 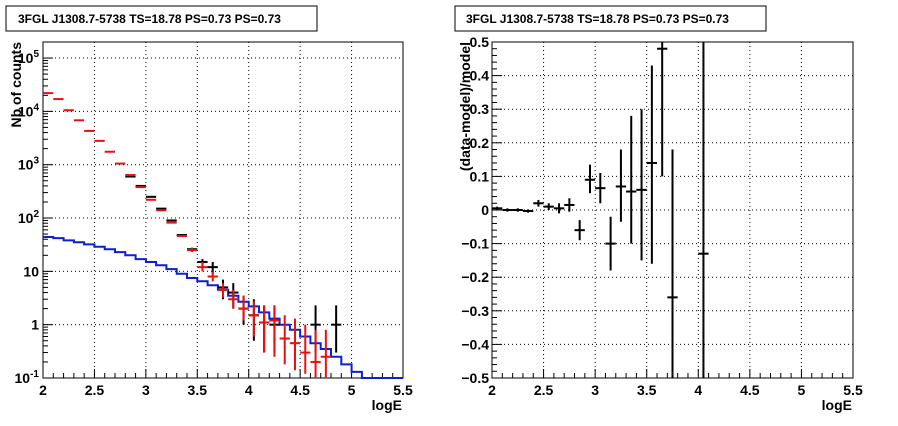 I want to click on residual-title-box, so click(x=610, y=18).